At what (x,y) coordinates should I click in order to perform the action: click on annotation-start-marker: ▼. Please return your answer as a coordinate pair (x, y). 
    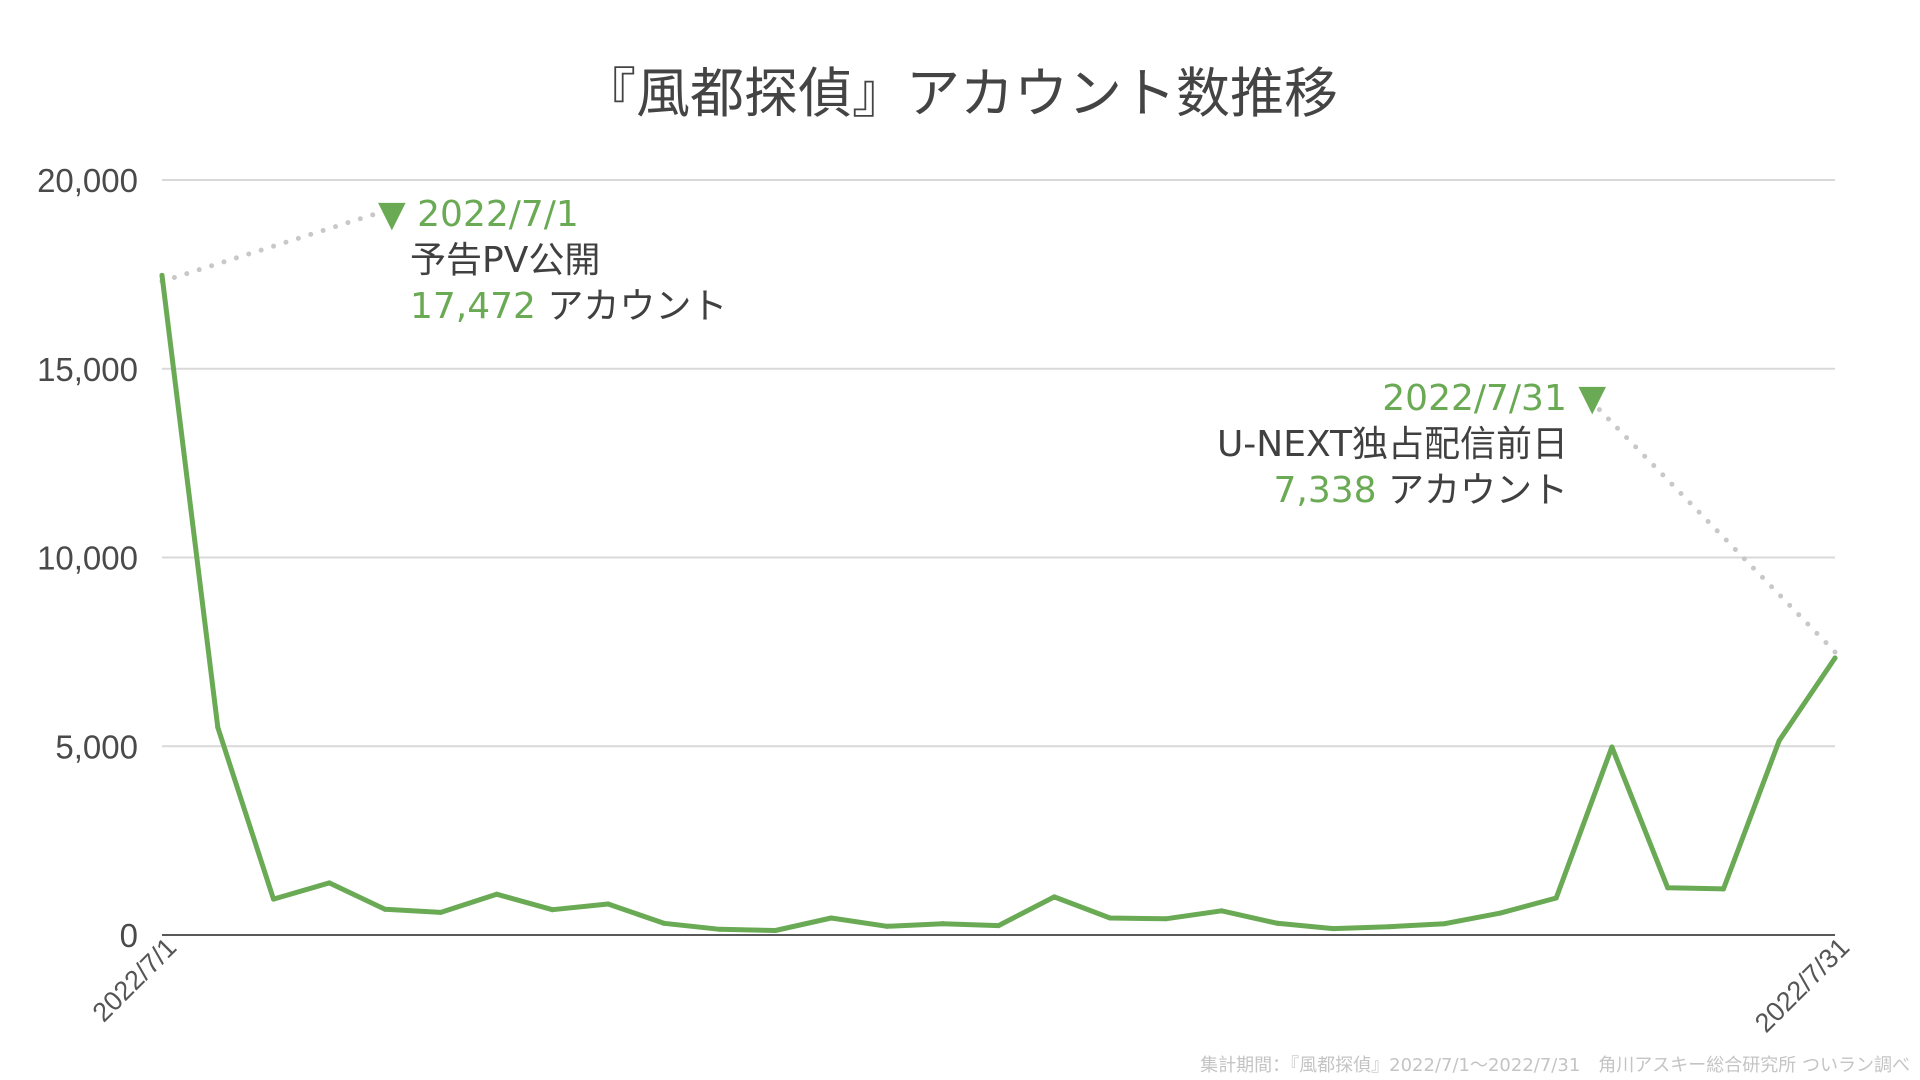
    Looking at the image, I should click on (392, 214).